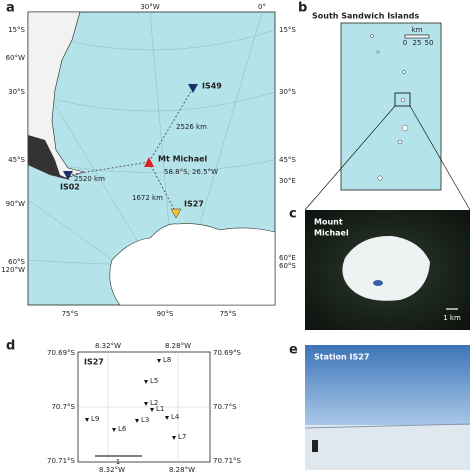 The image size is (474, 474). I want to click on island, so click(386, 268).